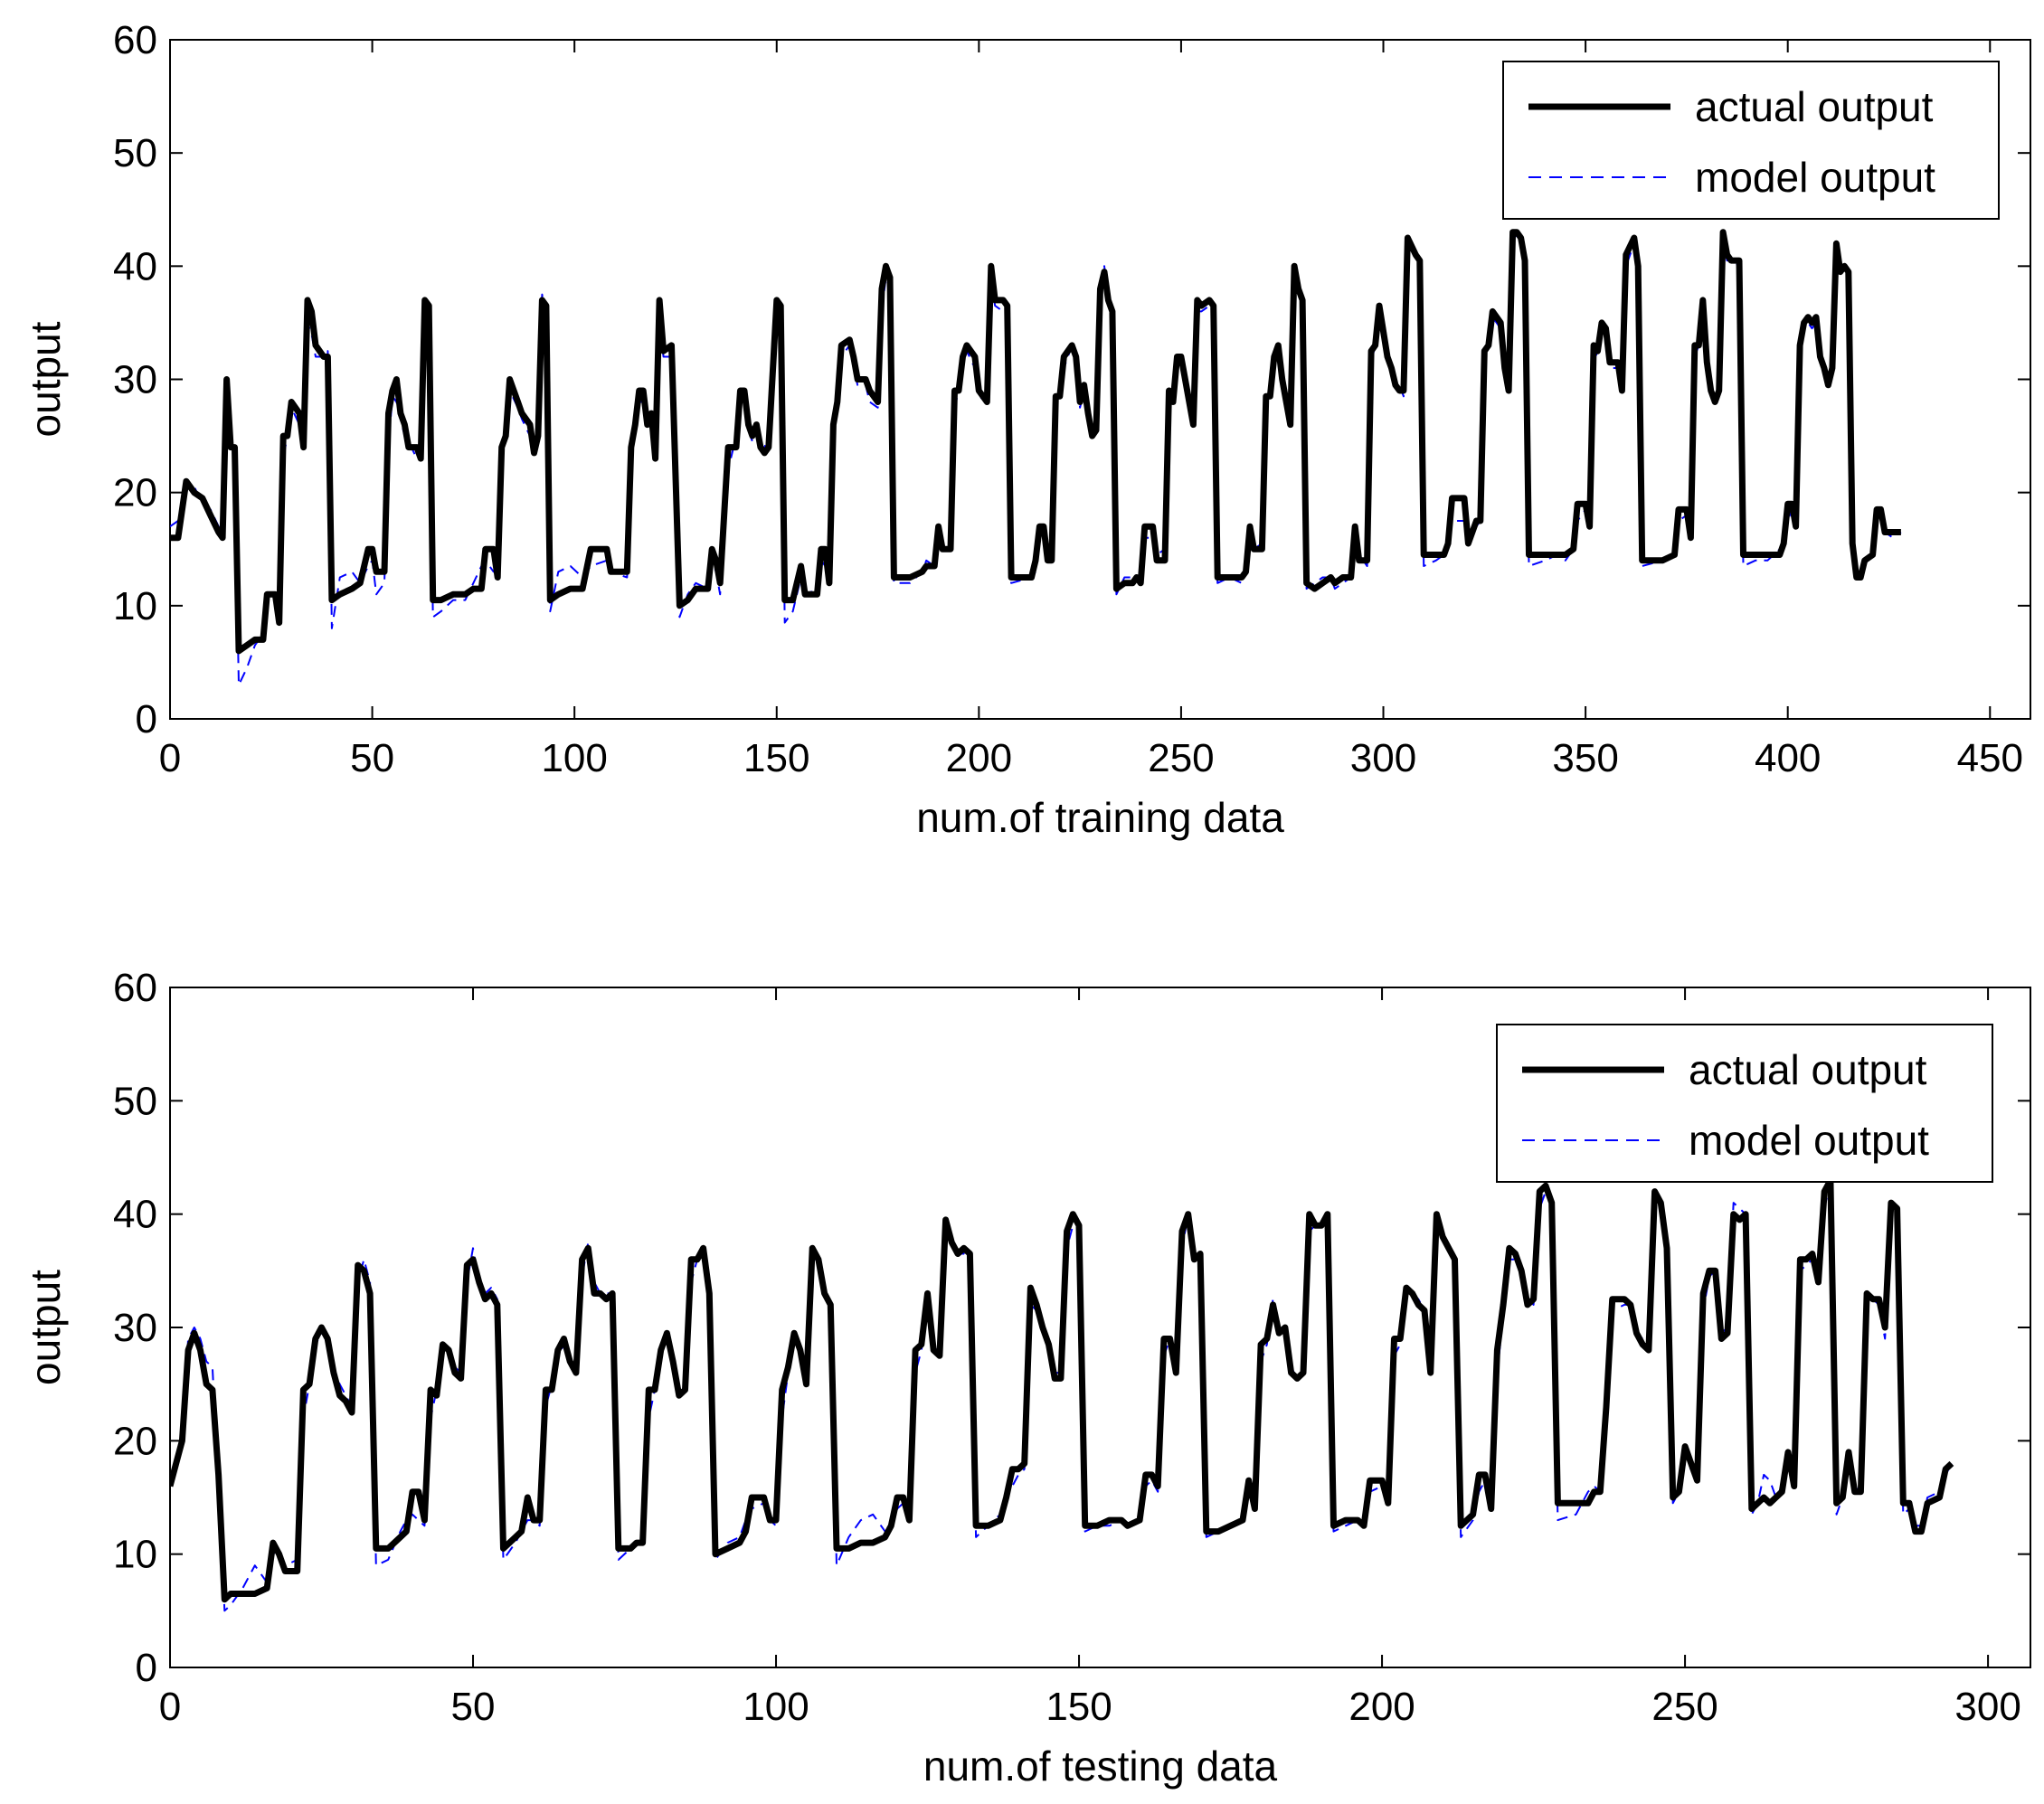  What do you see at coordinates (46, 1327) in the screenshot?
I see `testing-ylabel: output` at bounding box center [46, 1327].